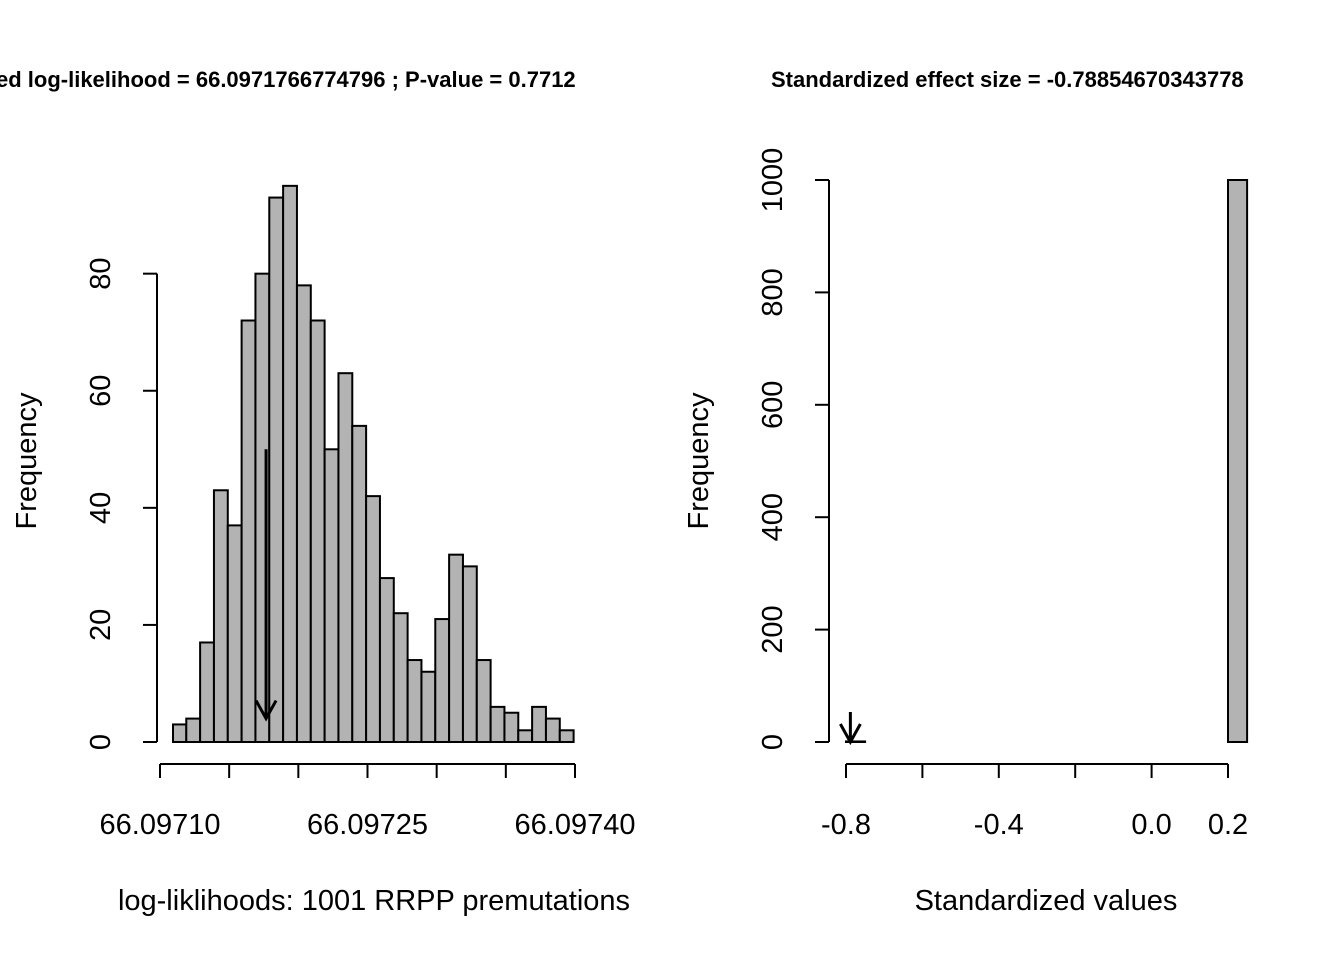  What do you see at coordinates (27, 461) in the screenshot?
I see `loglik-ylabel: Frequency` at bounding box center [27, 461].